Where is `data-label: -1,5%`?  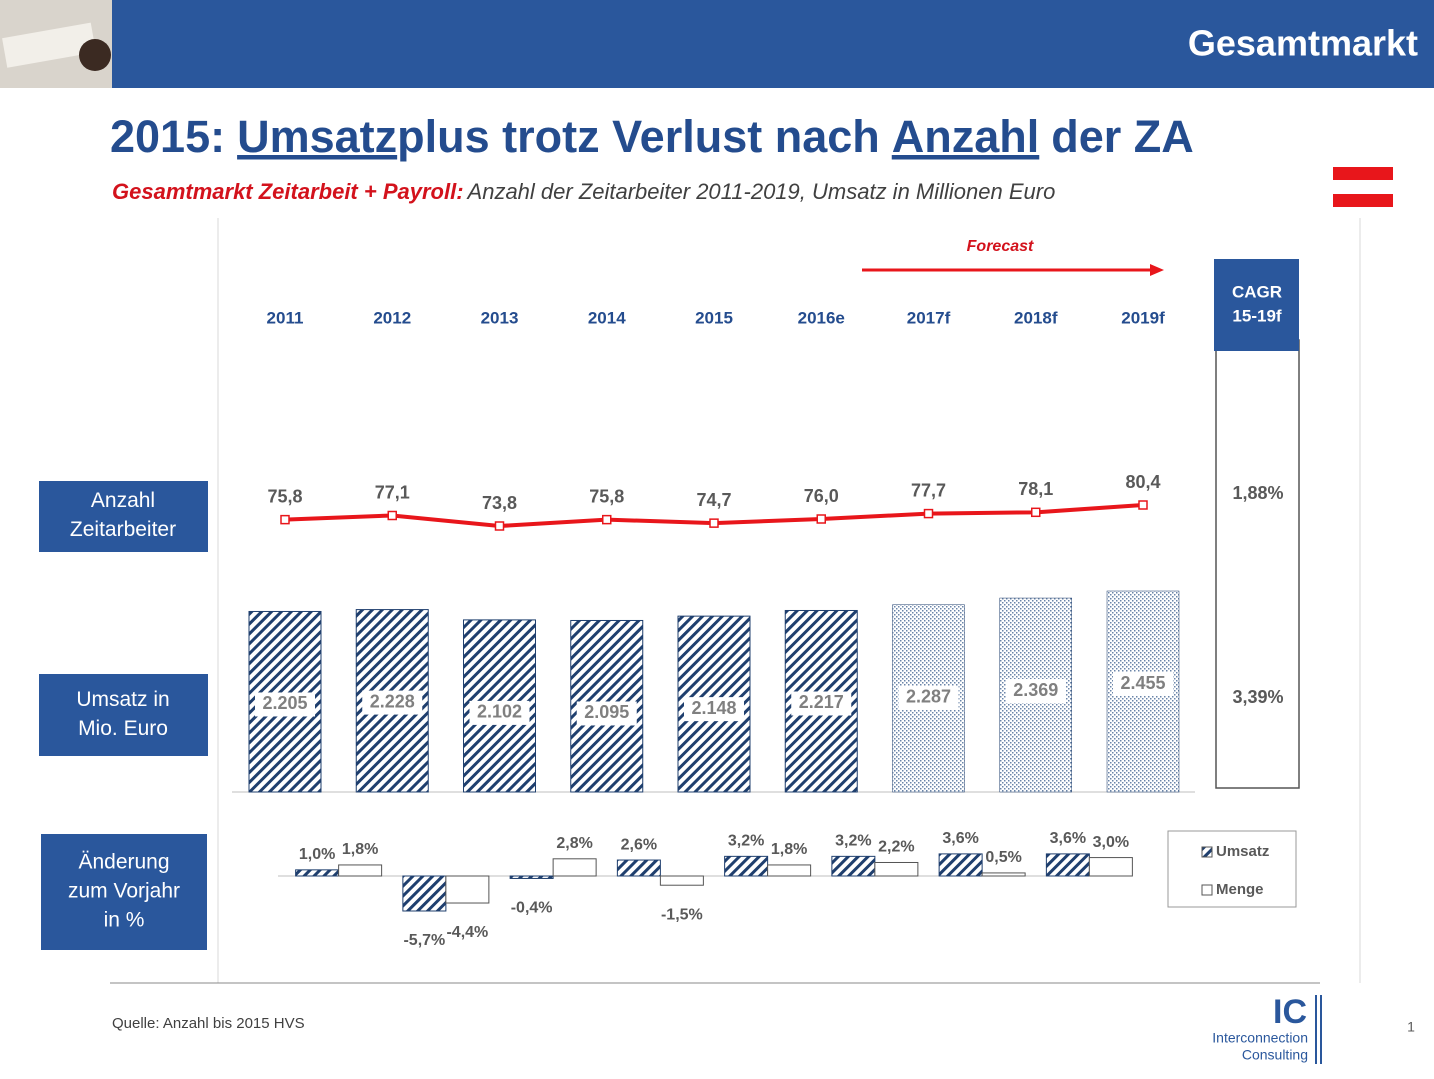 data-label: -1,5% is located at coordinates (682, 914).